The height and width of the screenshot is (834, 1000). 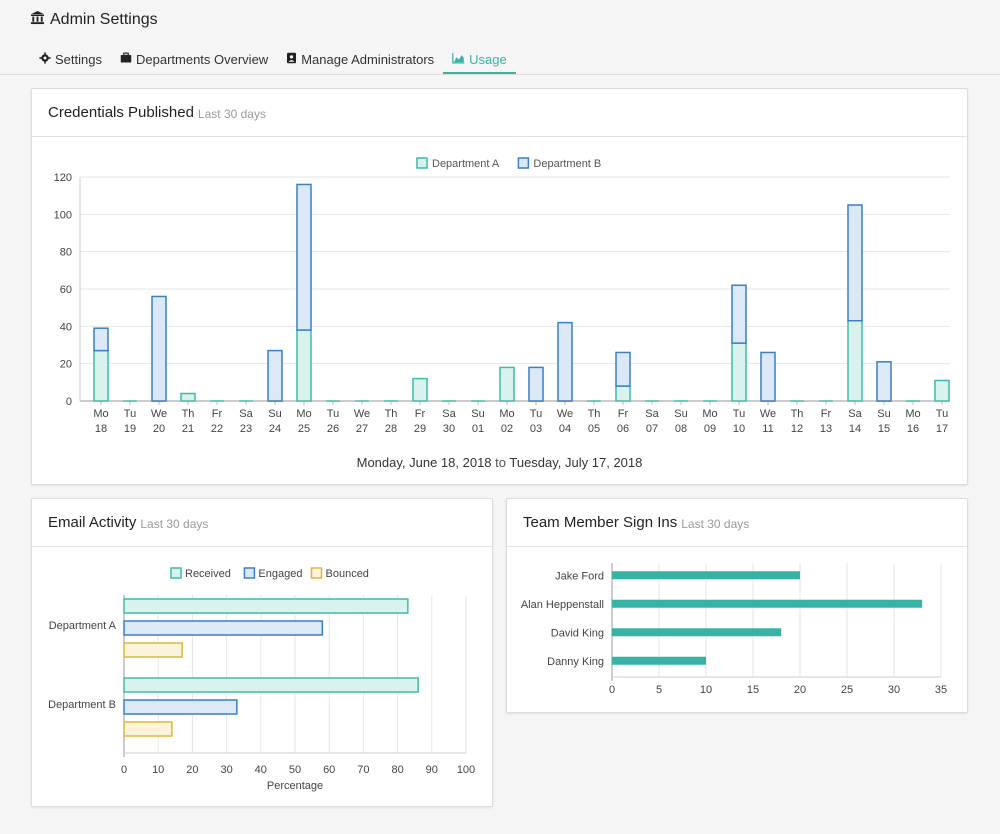 I want to click on legend-label: Department A, so click(x=466, y=164).